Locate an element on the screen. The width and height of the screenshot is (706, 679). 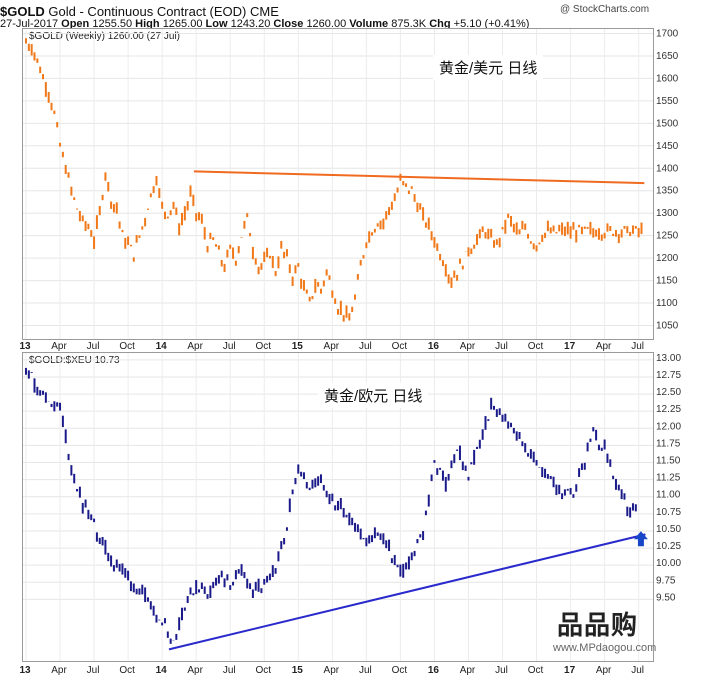
y-tick-label: 11.50 is located at coordinates (668, 461).